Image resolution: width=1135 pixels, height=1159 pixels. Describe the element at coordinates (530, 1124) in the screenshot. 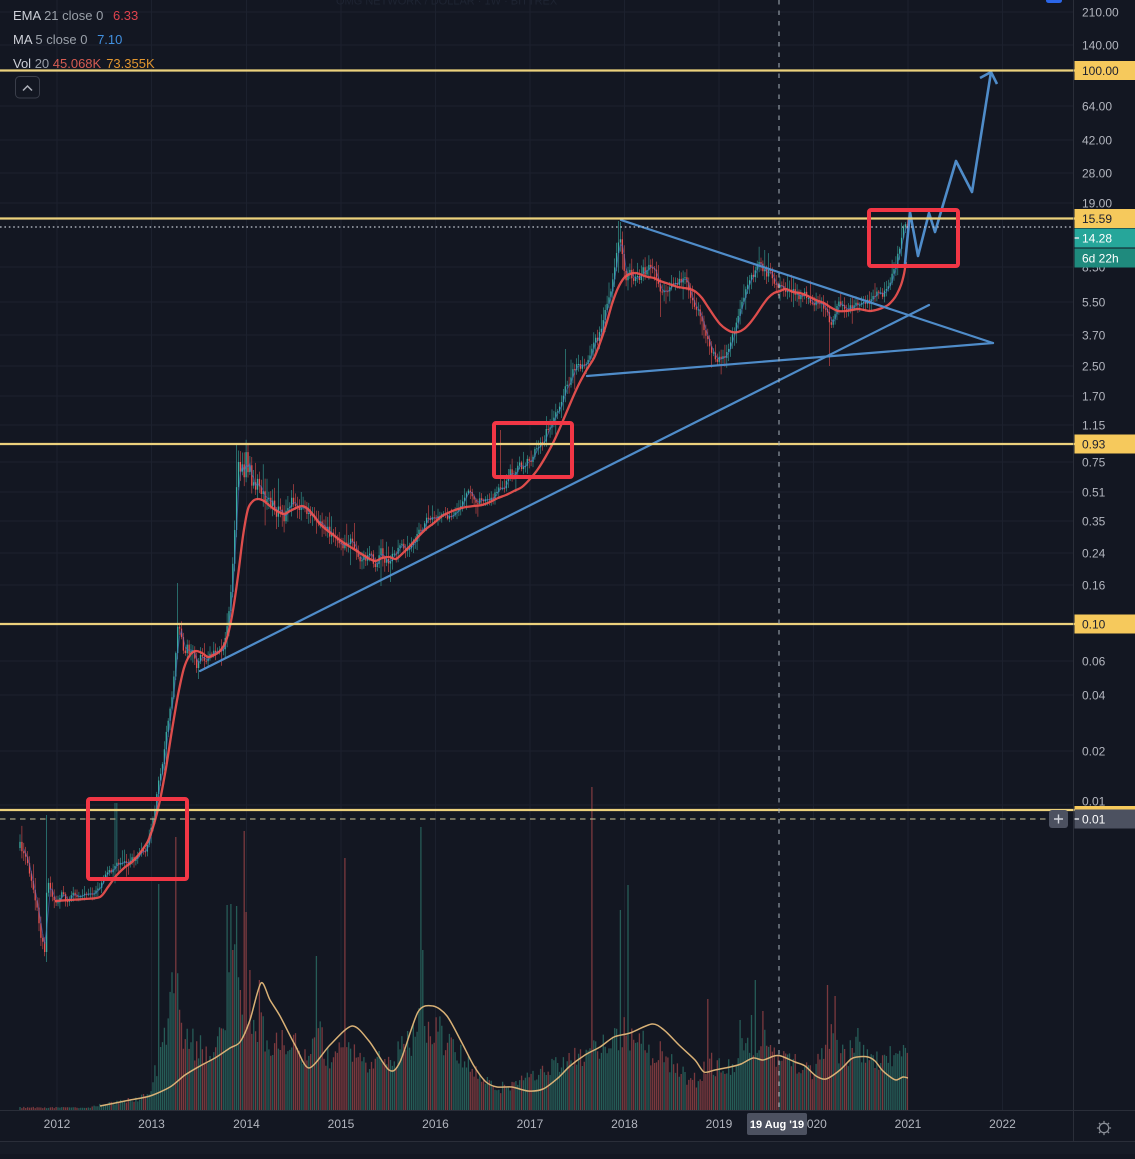

I see `svg-text: 2017` at that location.